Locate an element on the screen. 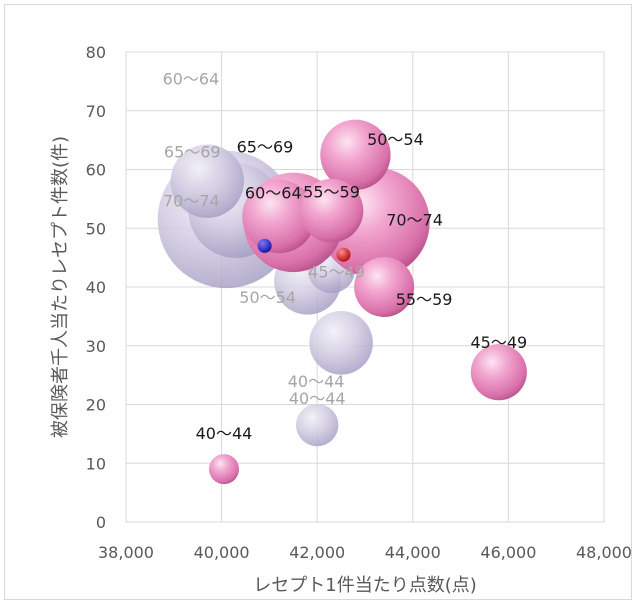  y-tick-label: 80 is located at coordinates (96, 52).